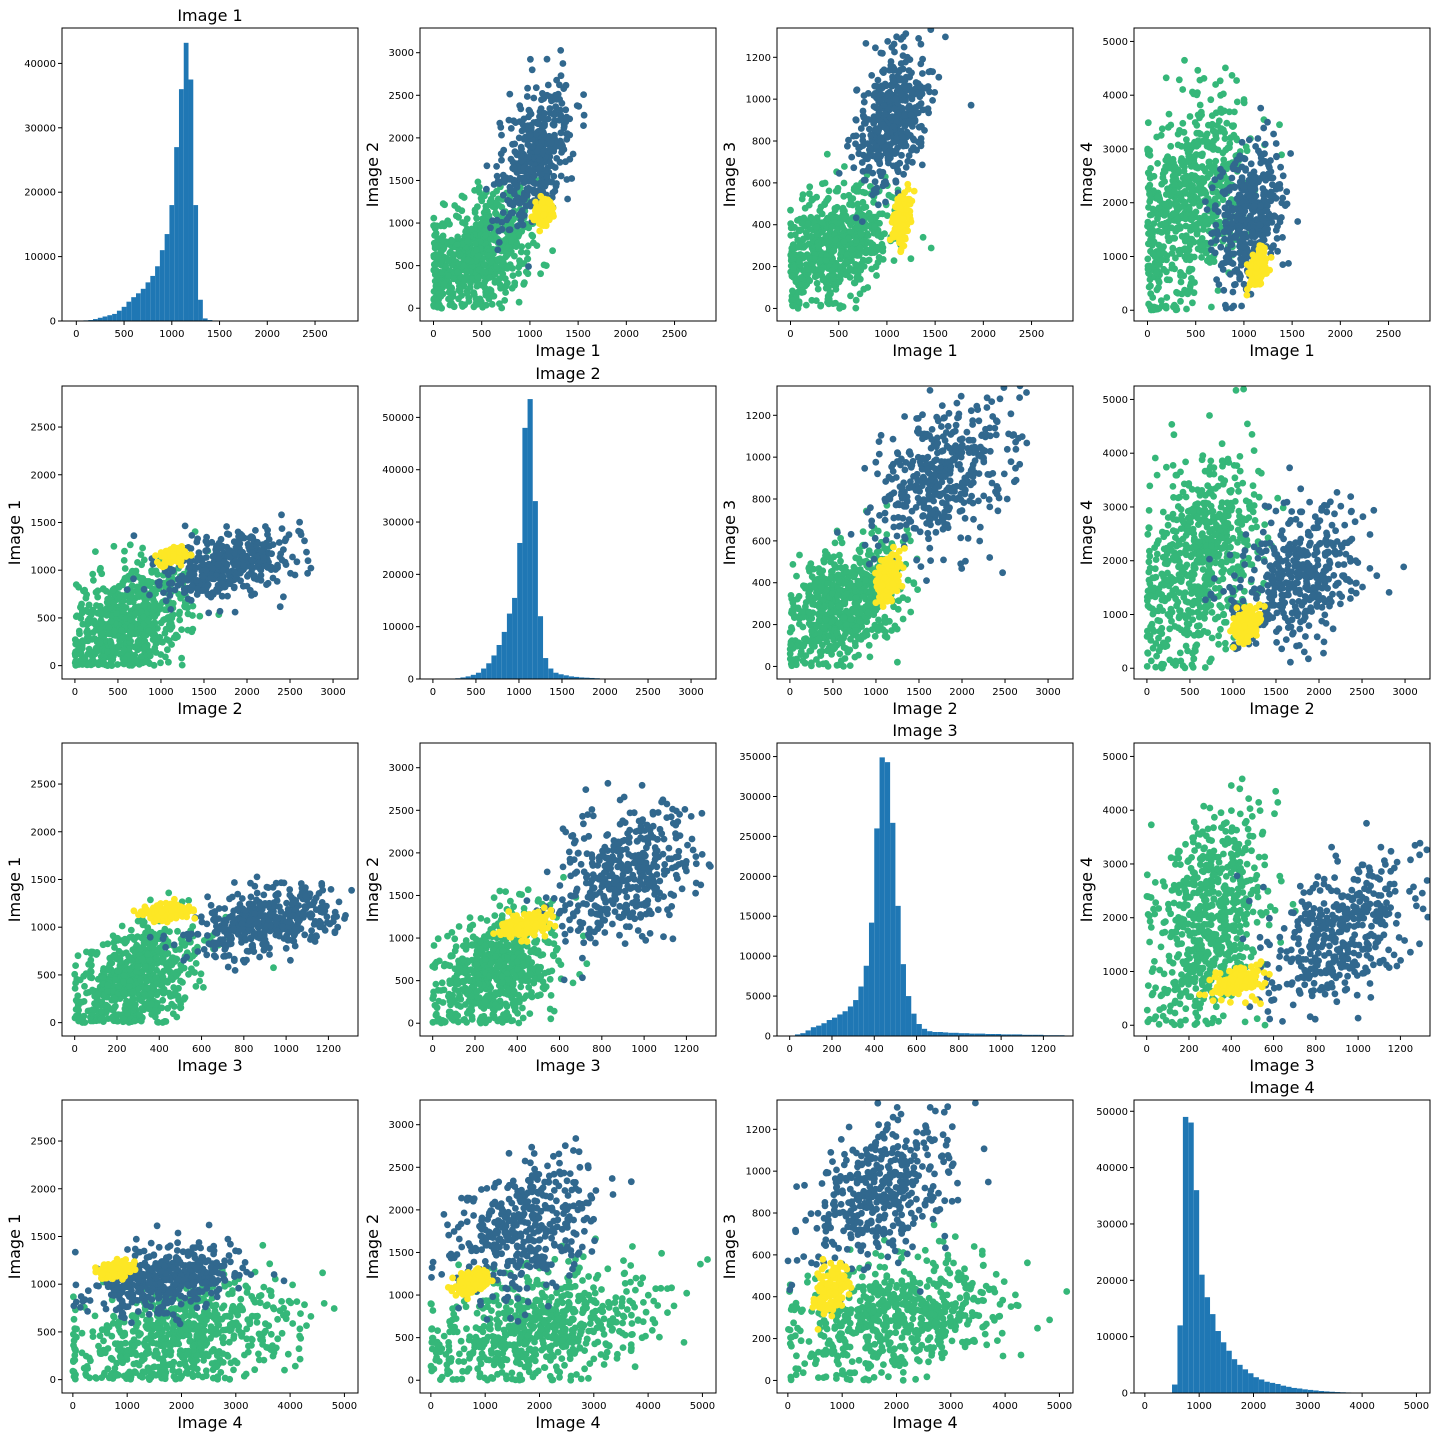  I want to click on y-tick-label: 1200, so click(758, 58).